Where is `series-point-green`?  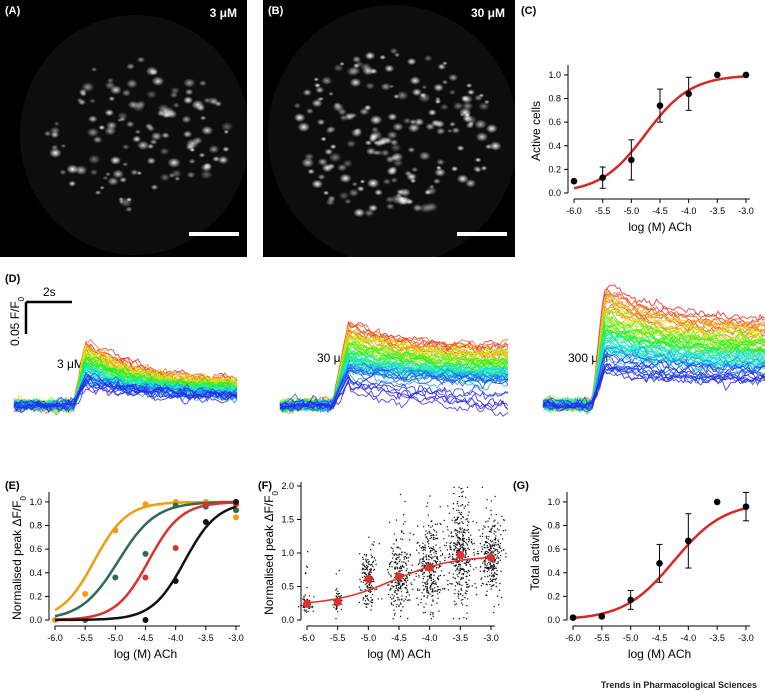 series-point-green is located at coordinates (175, 505).